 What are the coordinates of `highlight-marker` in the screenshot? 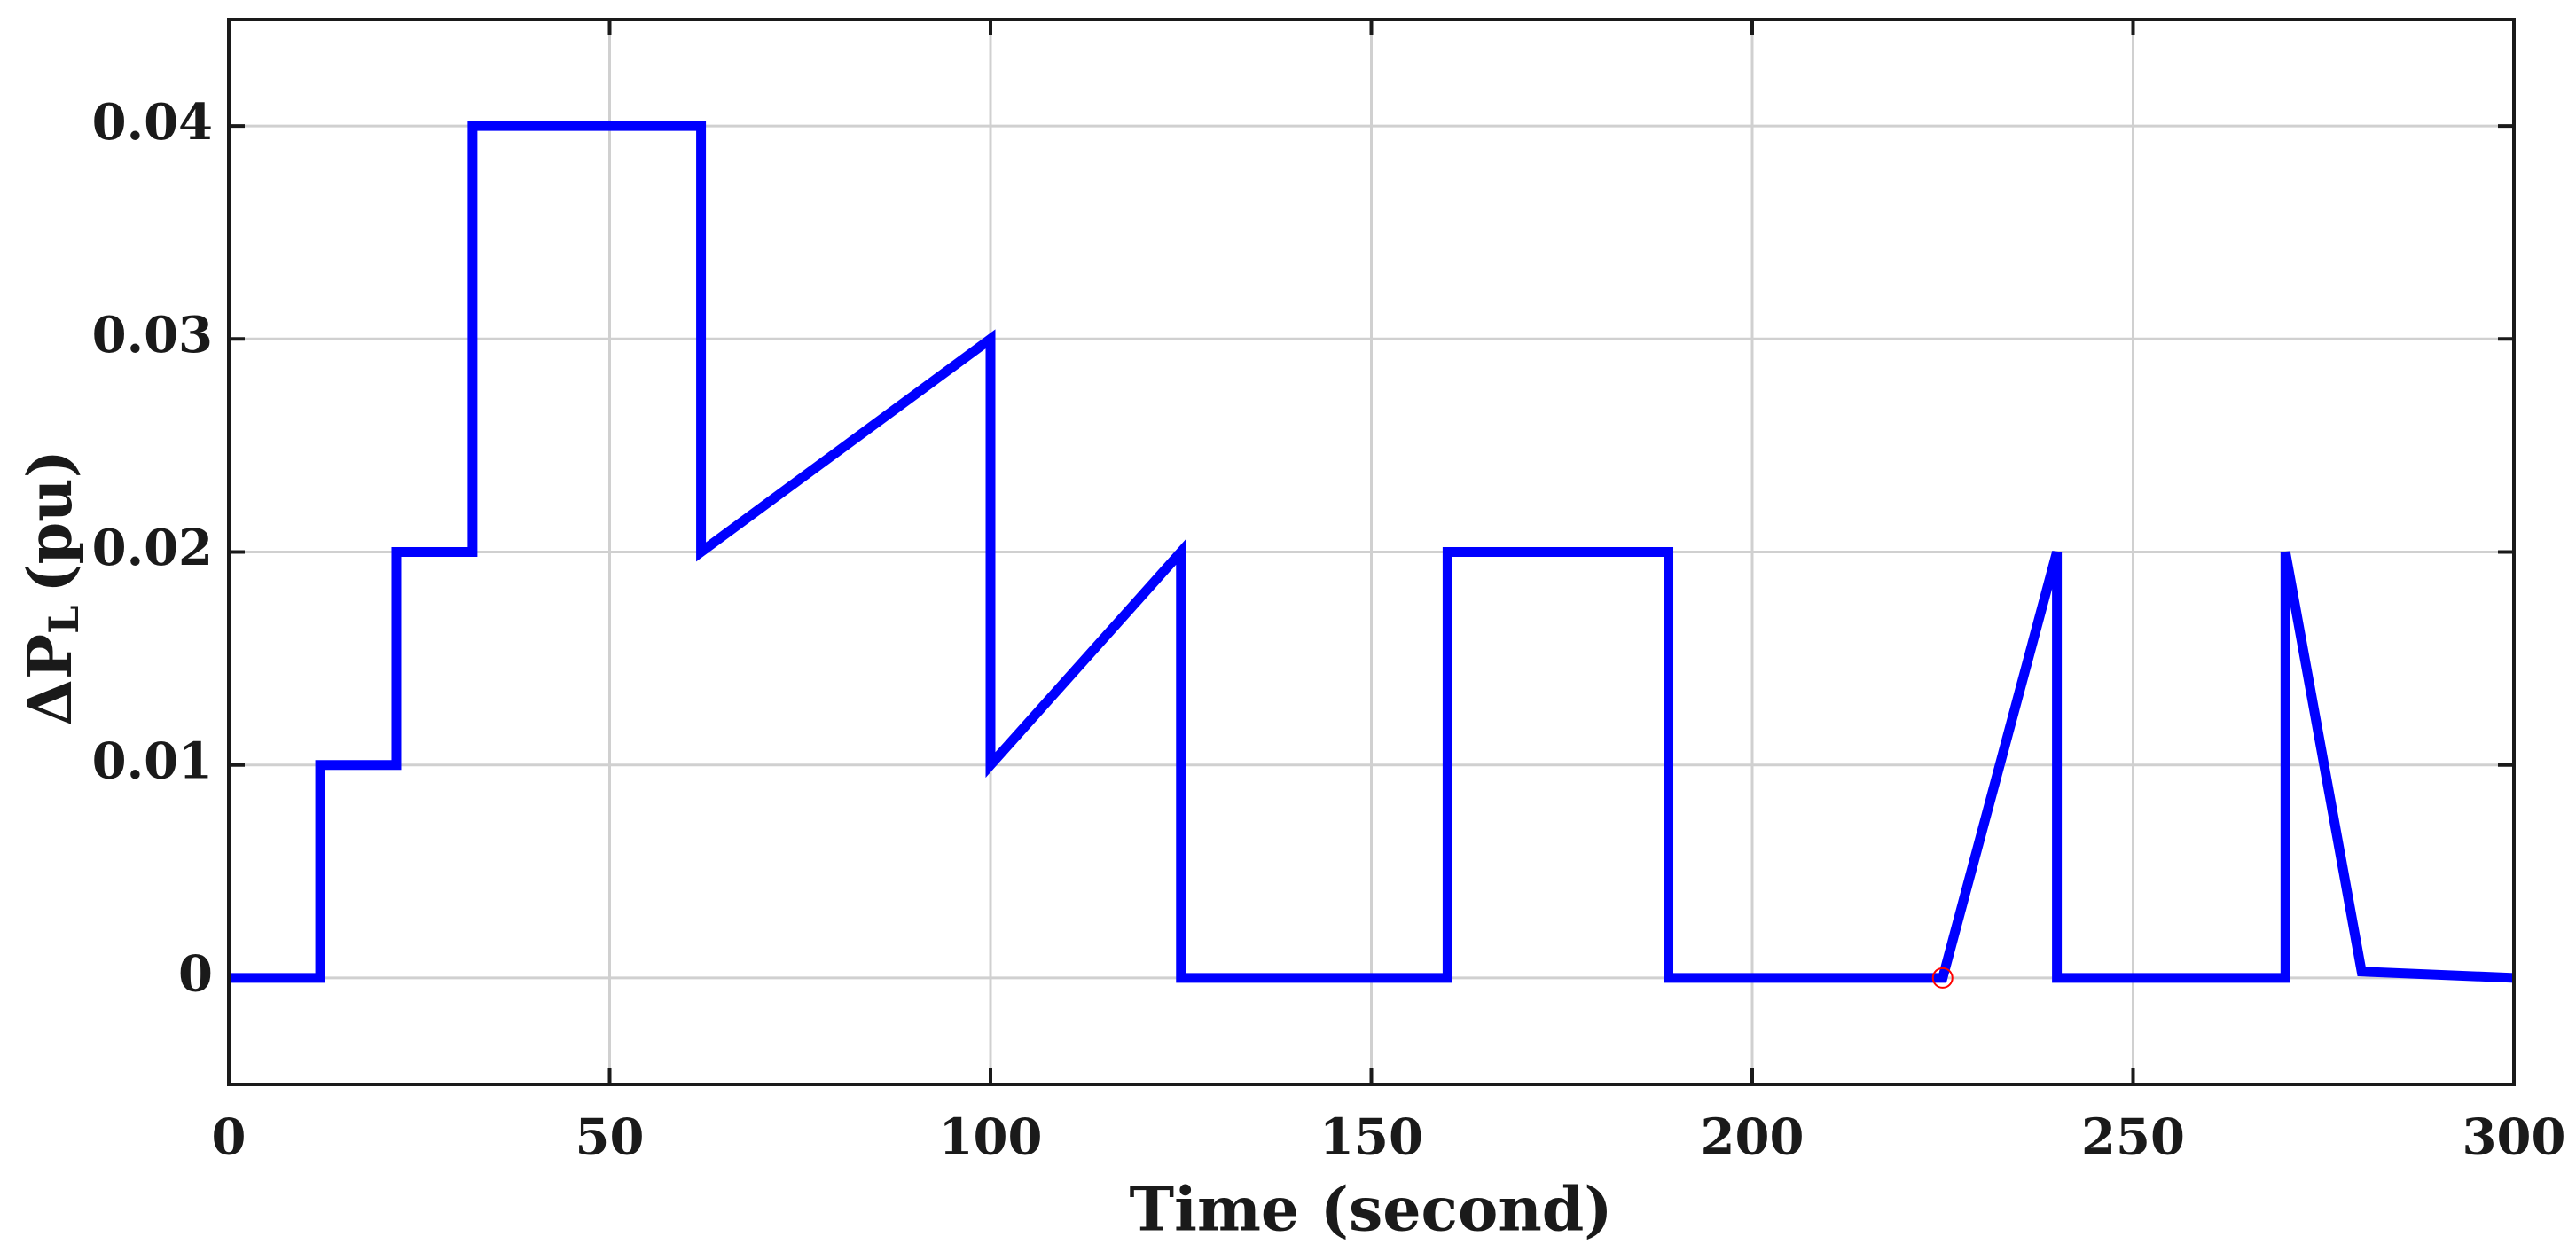 It's located at (1943, 978).